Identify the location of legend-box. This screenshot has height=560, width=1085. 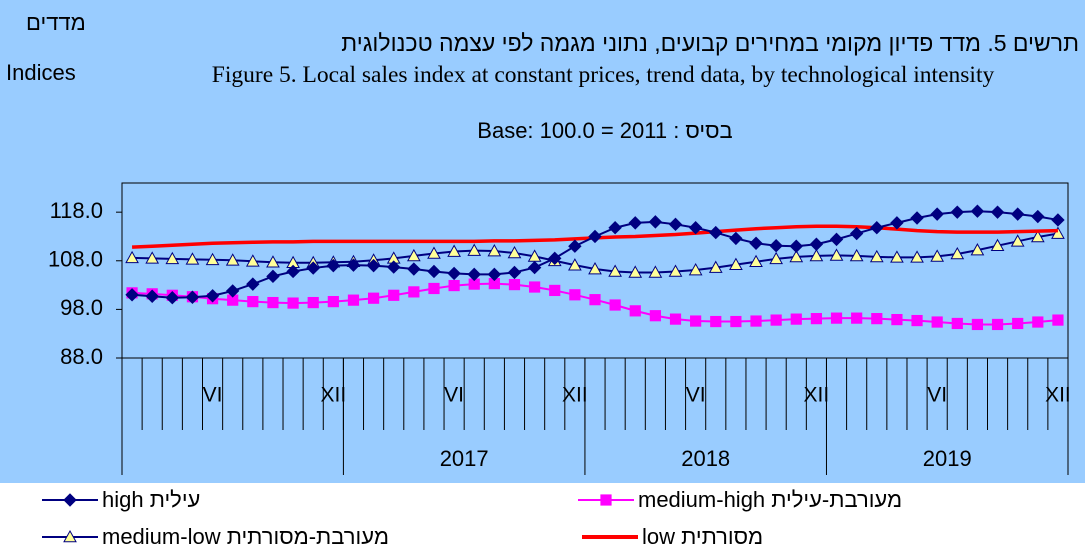
(542, 521).